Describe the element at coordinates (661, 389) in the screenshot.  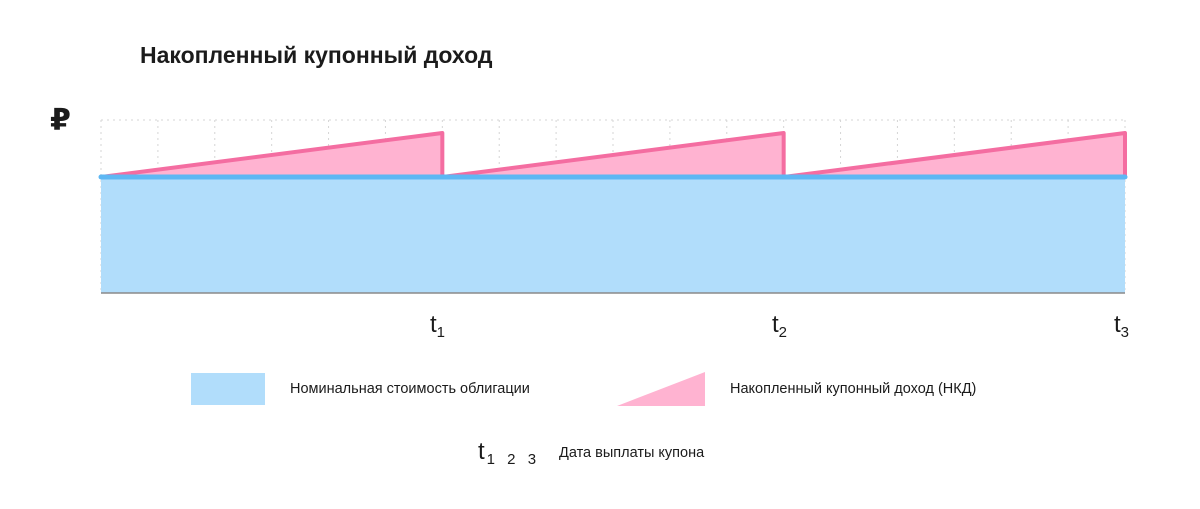
I see `legend-swatch-nkd` at that location.